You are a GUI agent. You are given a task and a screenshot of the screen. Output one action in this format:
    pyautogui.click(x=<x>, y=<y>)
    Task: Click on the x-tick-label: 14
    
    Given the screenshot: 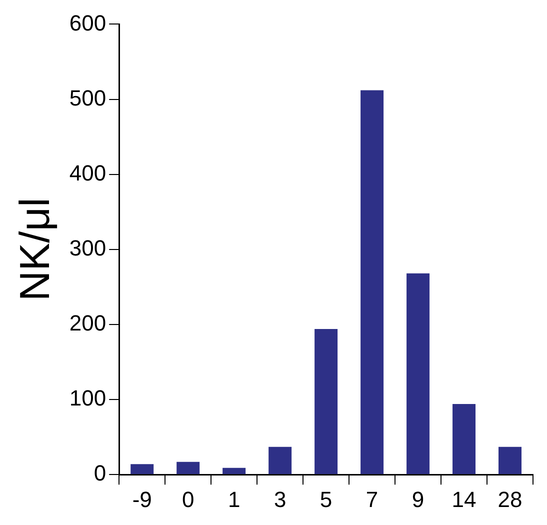 What is the action you would take?
    pyautogui.click(x=464, y=499)
    